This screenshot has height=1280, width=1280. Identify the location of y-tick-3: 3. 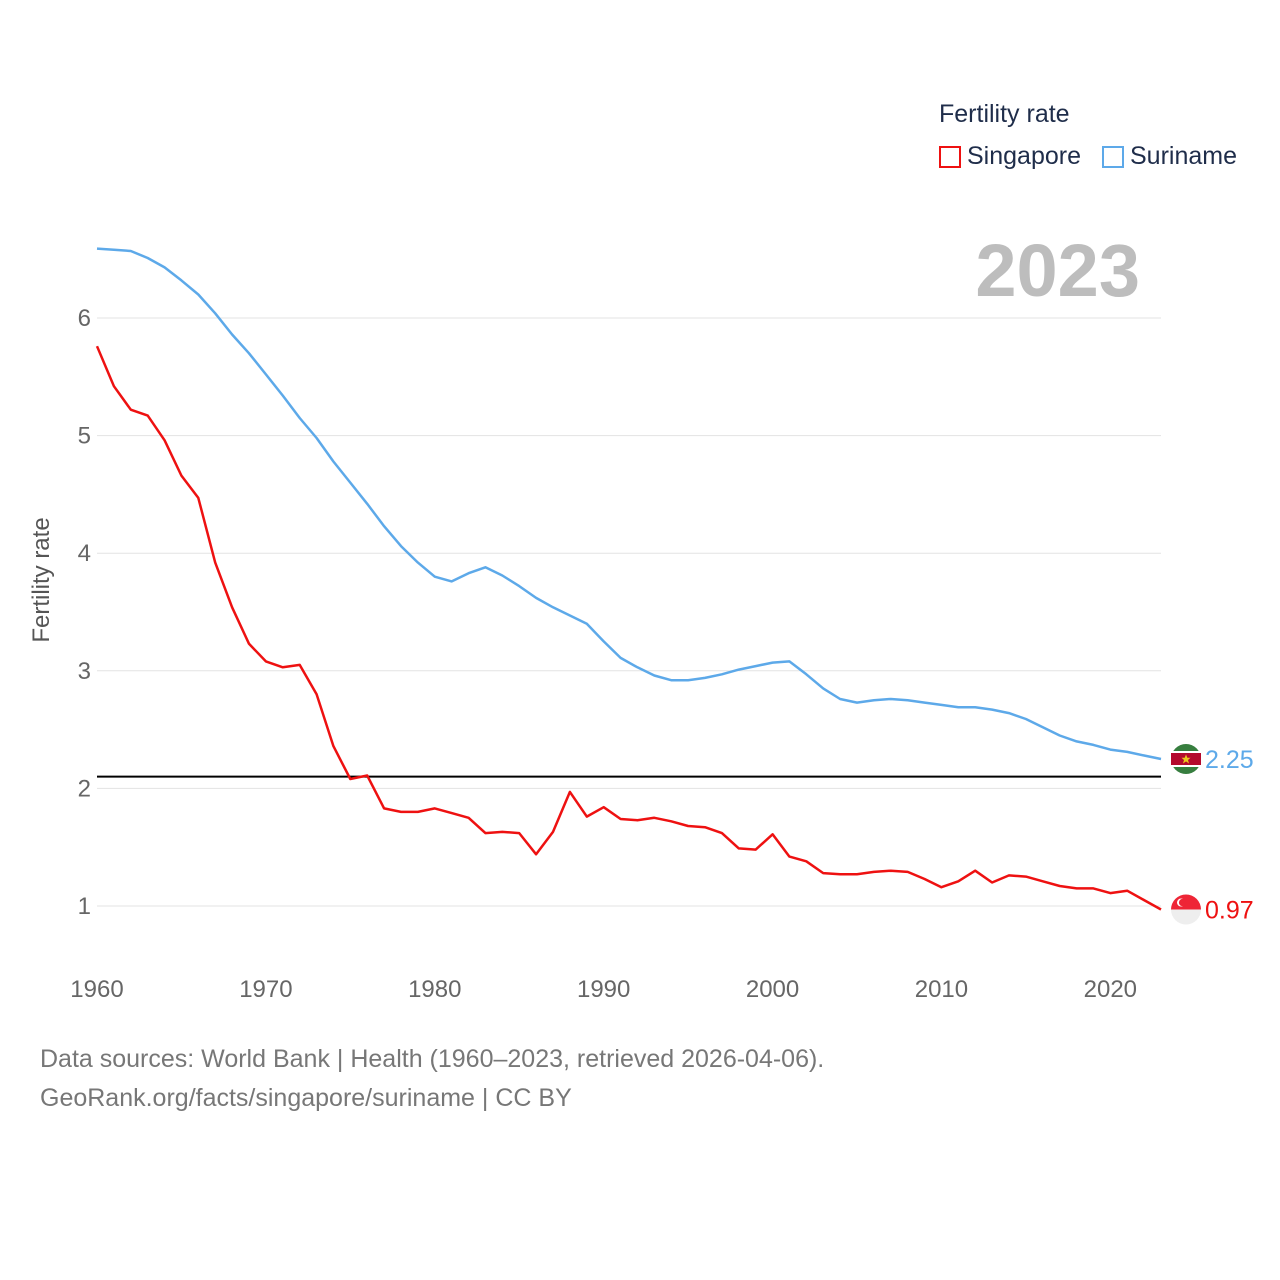
(84, 671).